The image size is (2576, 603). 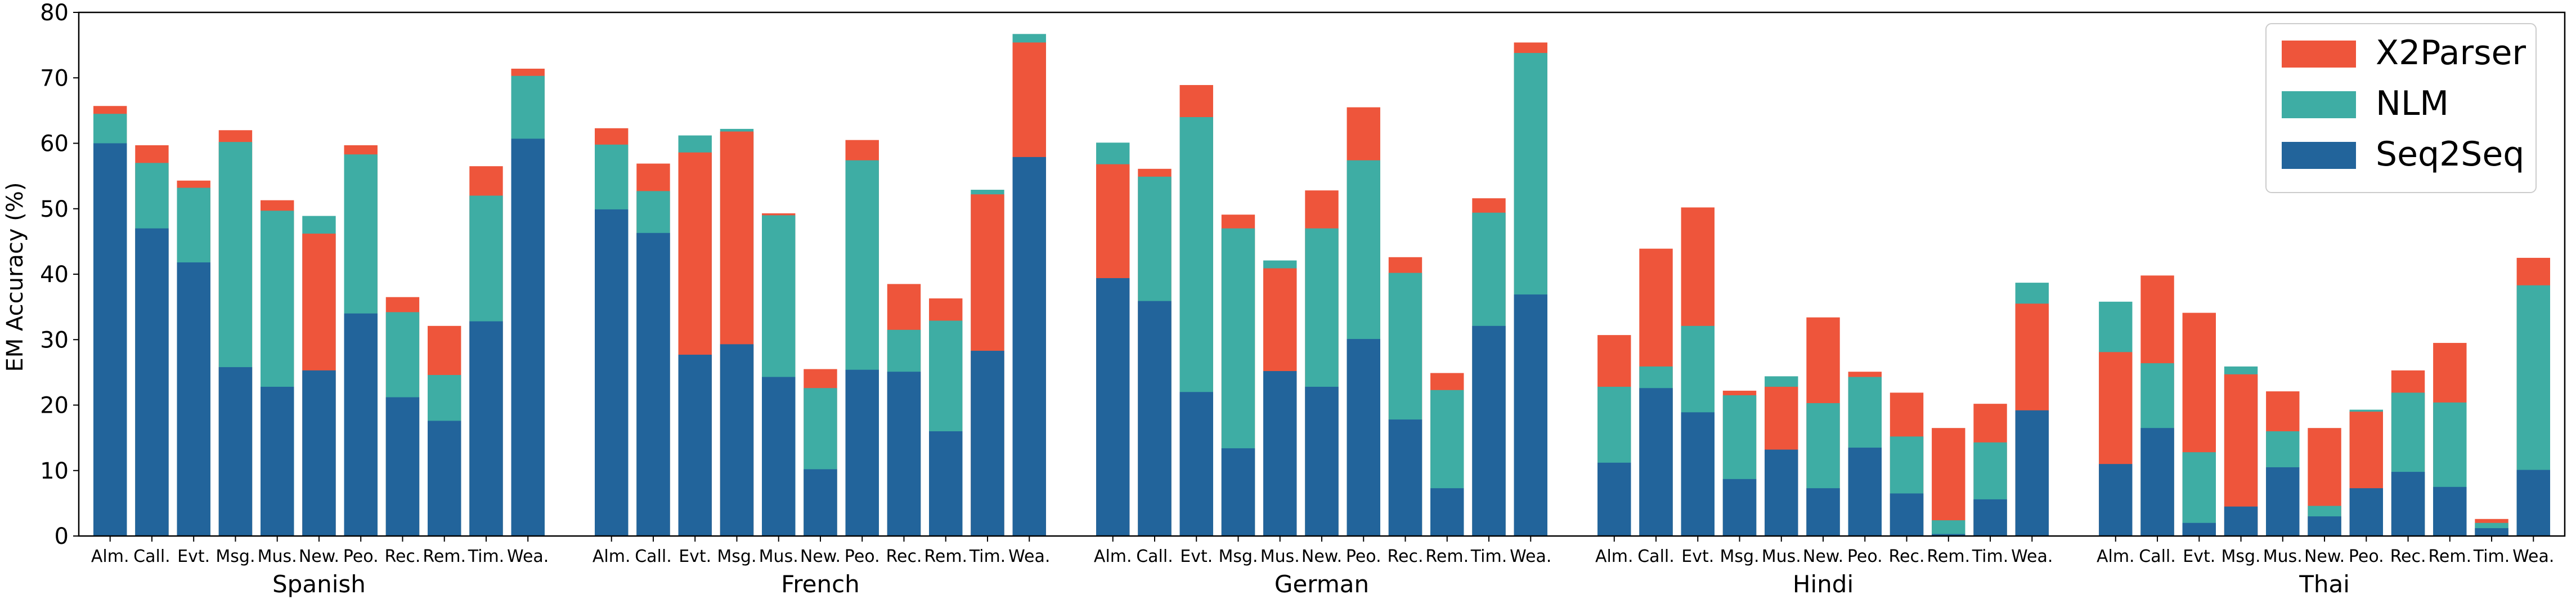 What do you see at coordinates (1823, 584) in the screenshot?
I see `group-label: Hindi` at bounding box center [1823, 584].